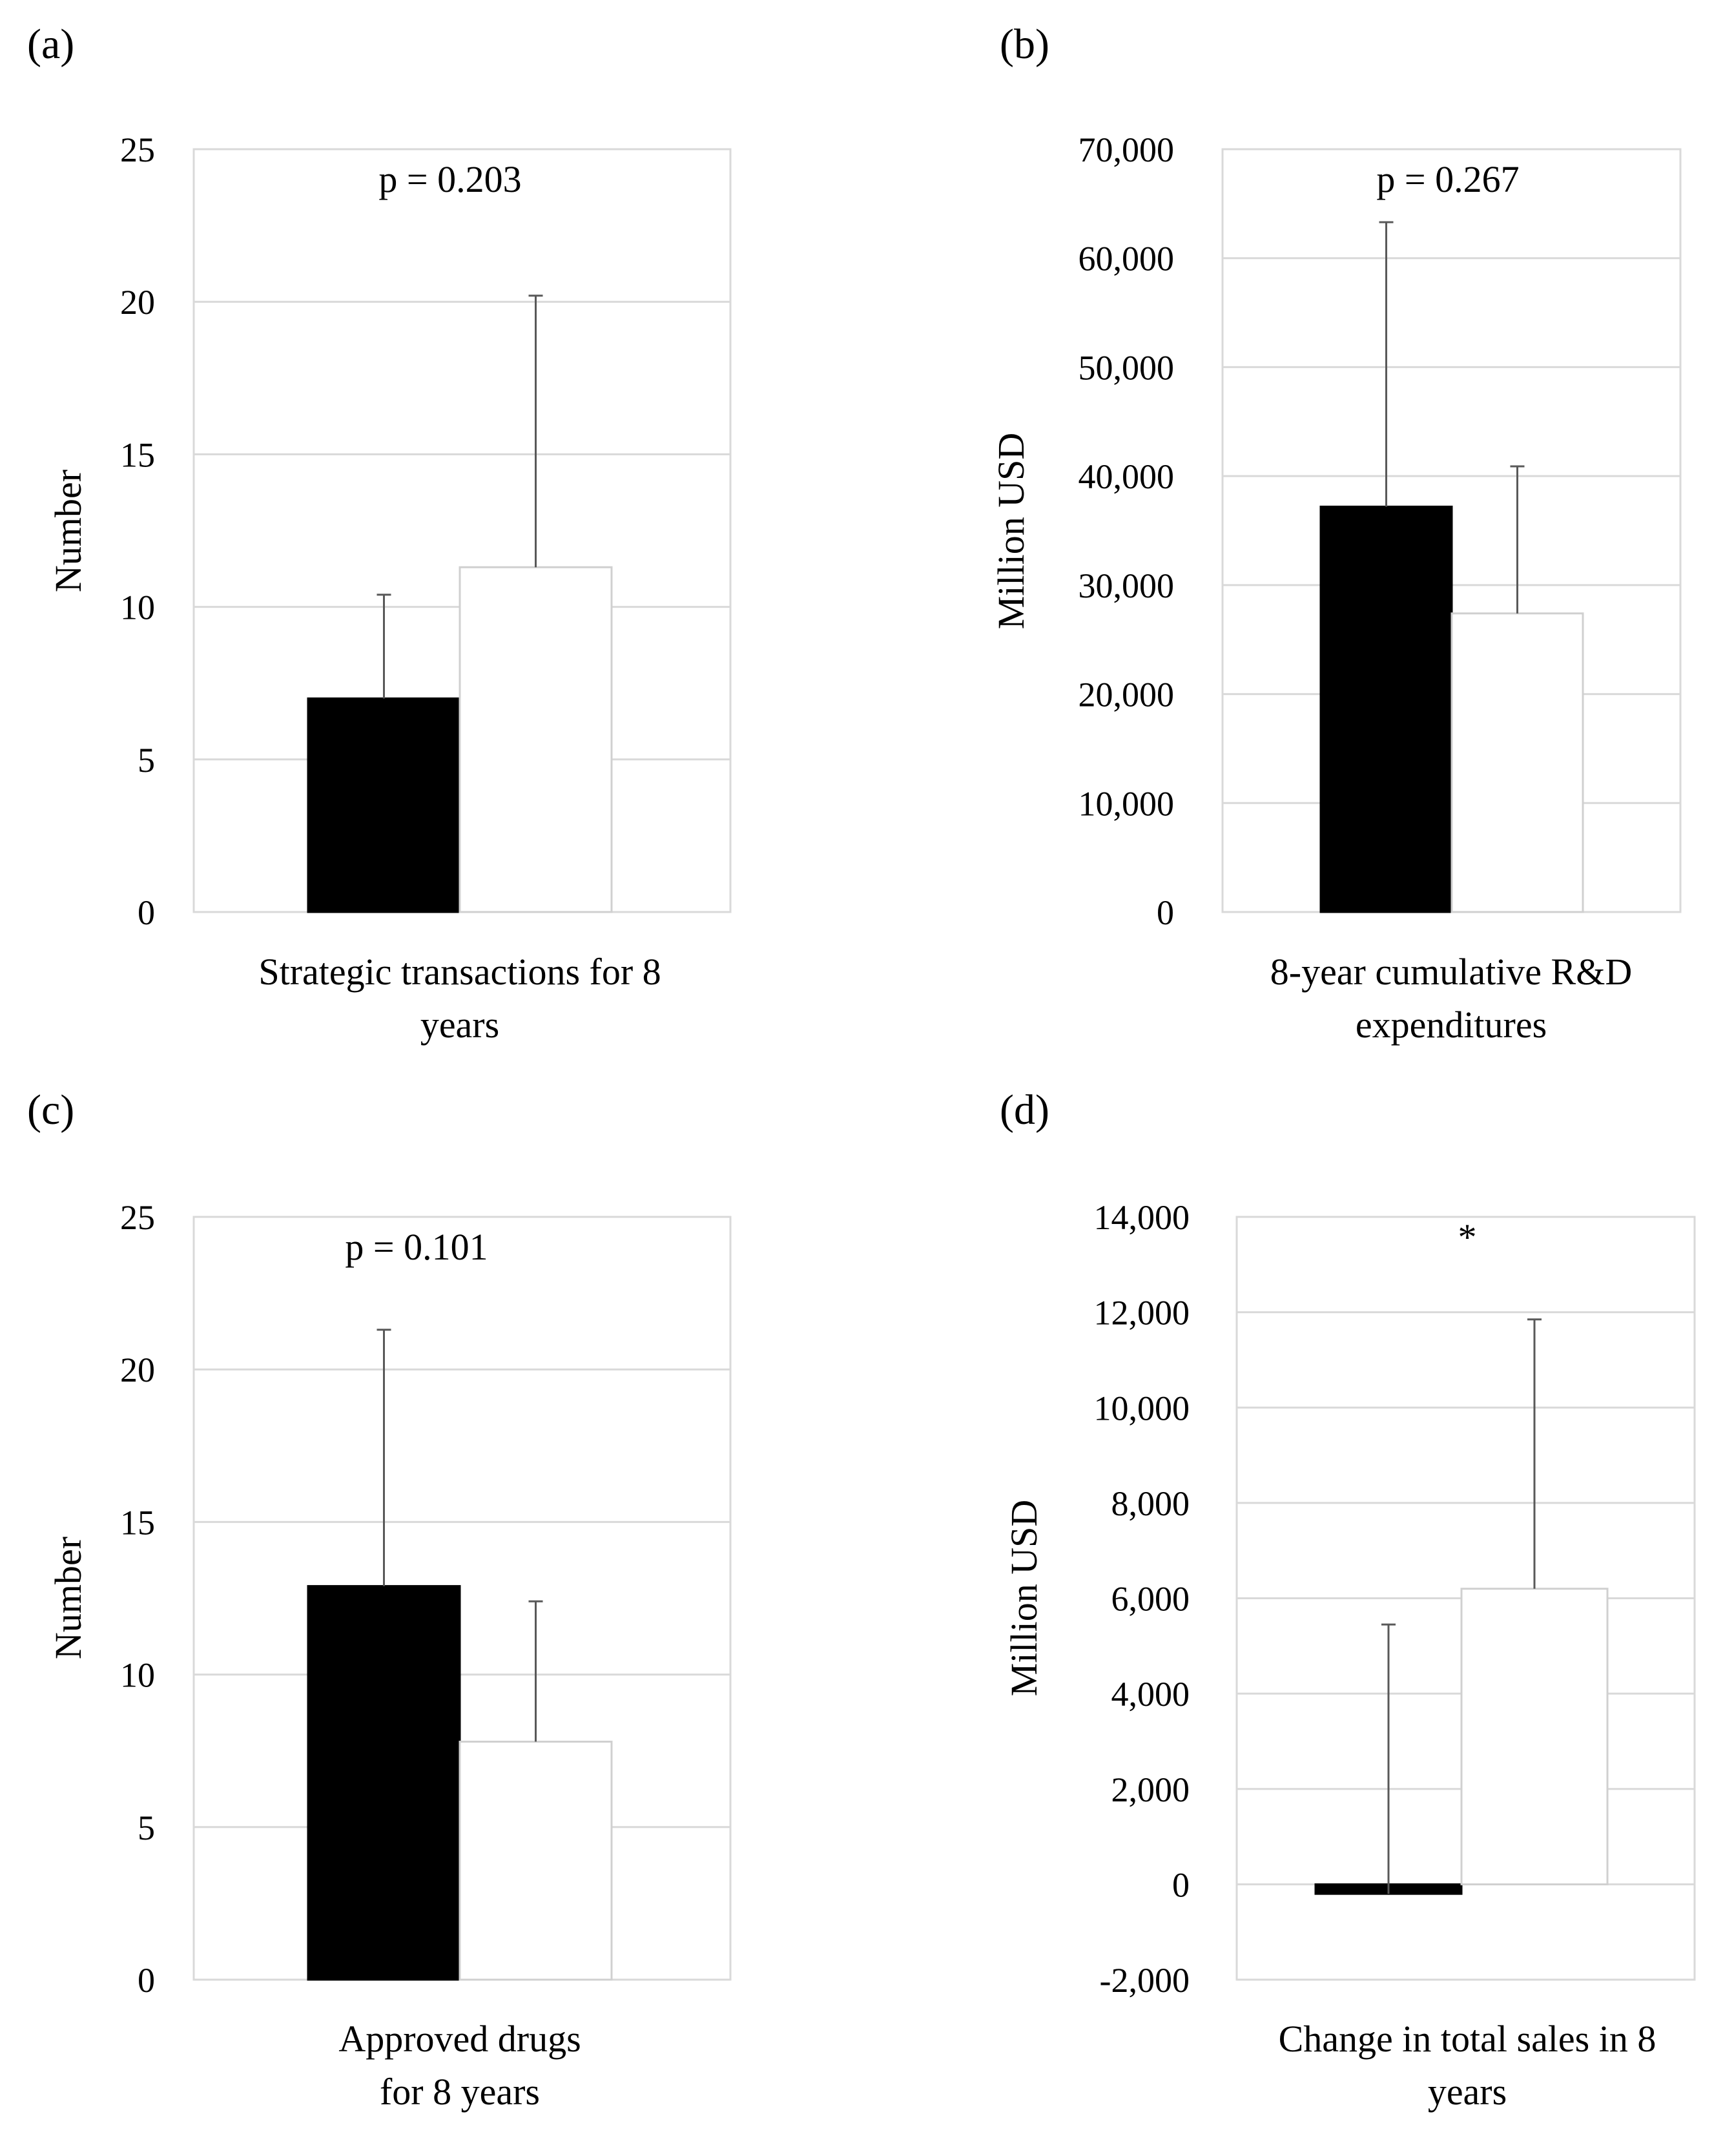 This screenshot has width=1734, height=2156. Describe the element at coordinates (1127, 585) in the screenshot. I see `y-tick-label: 30,000` at that location.